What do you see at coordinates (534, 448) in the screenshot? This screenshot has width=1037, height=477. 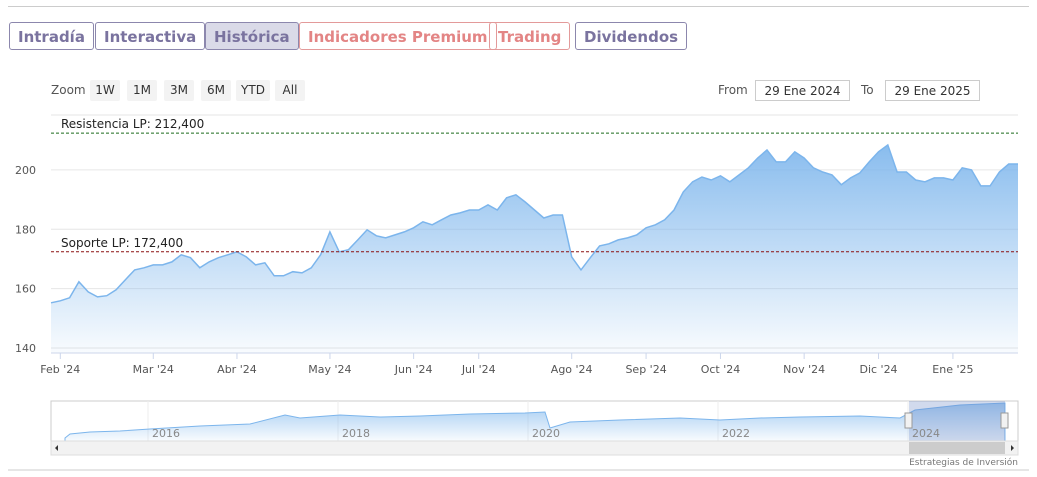 I see `scrollbar` at bounding box center [534, 448].